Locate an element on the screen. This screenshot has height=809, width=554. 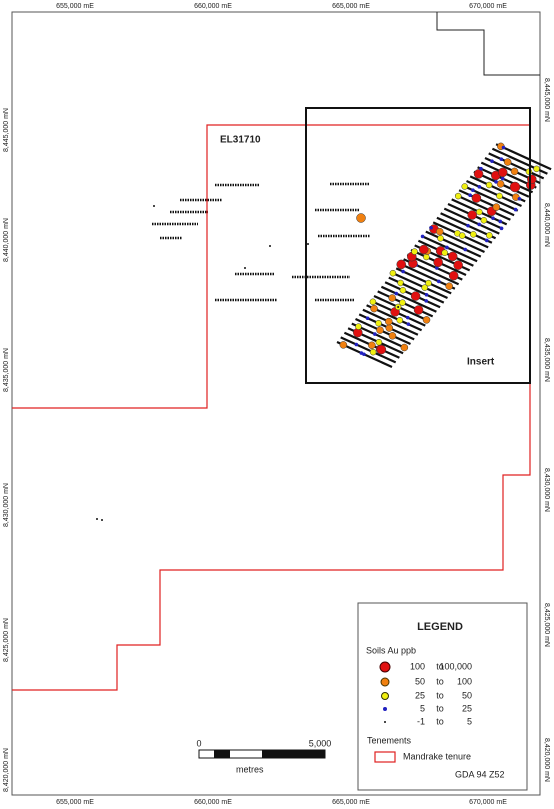
legend-range-upto: 25 is located at coordinates (467, 708).